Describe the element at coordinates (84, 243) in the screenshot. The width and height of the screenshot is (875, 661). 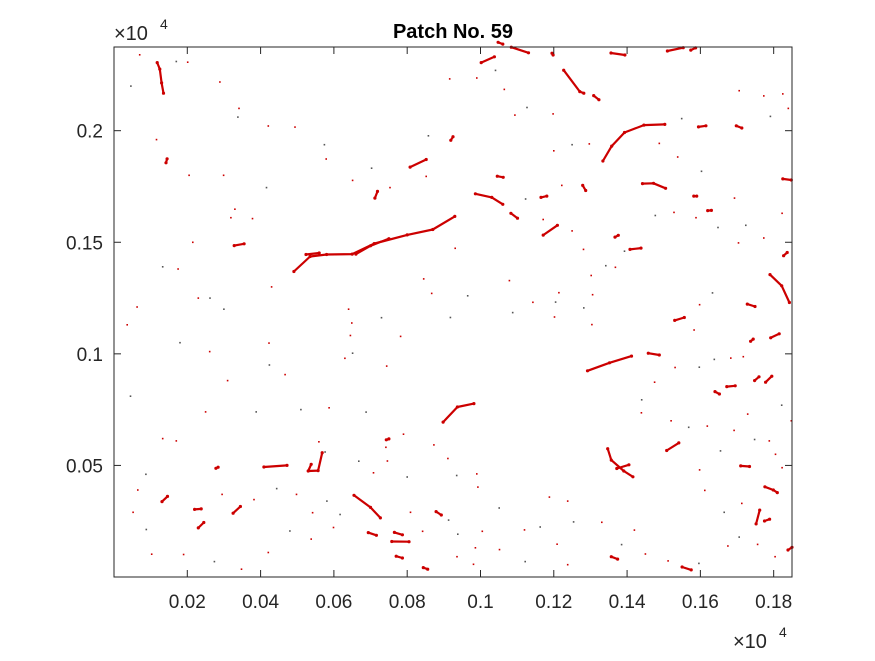
I see `y-tick-label-2: 0.15` at that location.